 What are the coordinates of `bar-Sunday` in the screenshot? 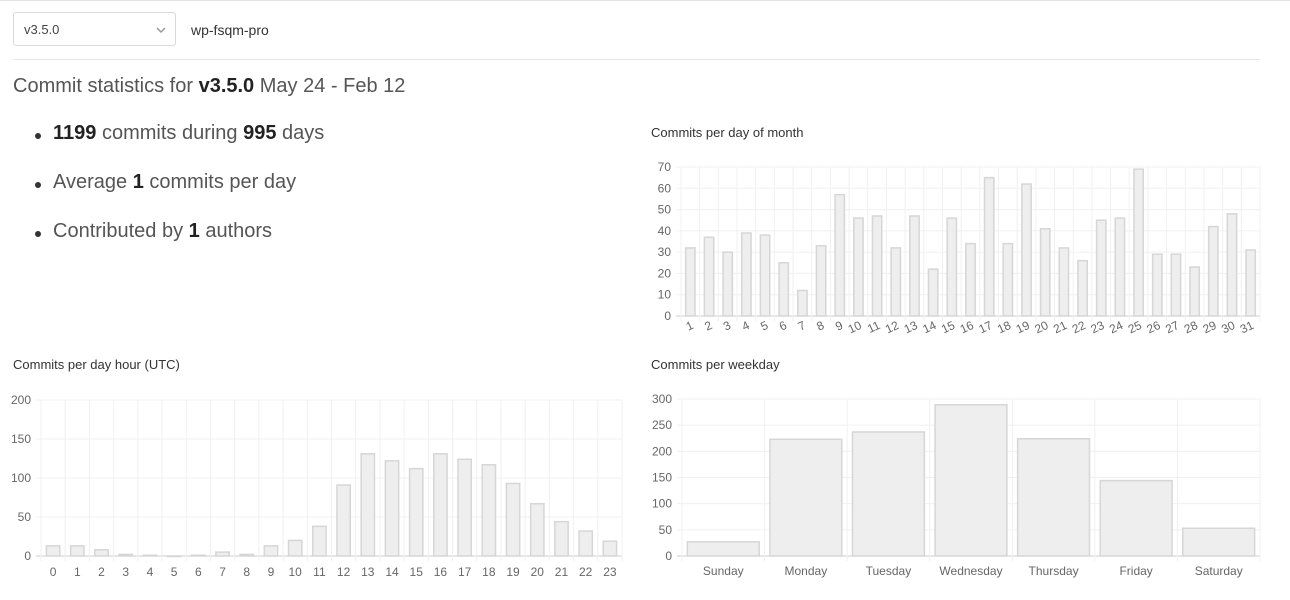 It's located at (723, 549).